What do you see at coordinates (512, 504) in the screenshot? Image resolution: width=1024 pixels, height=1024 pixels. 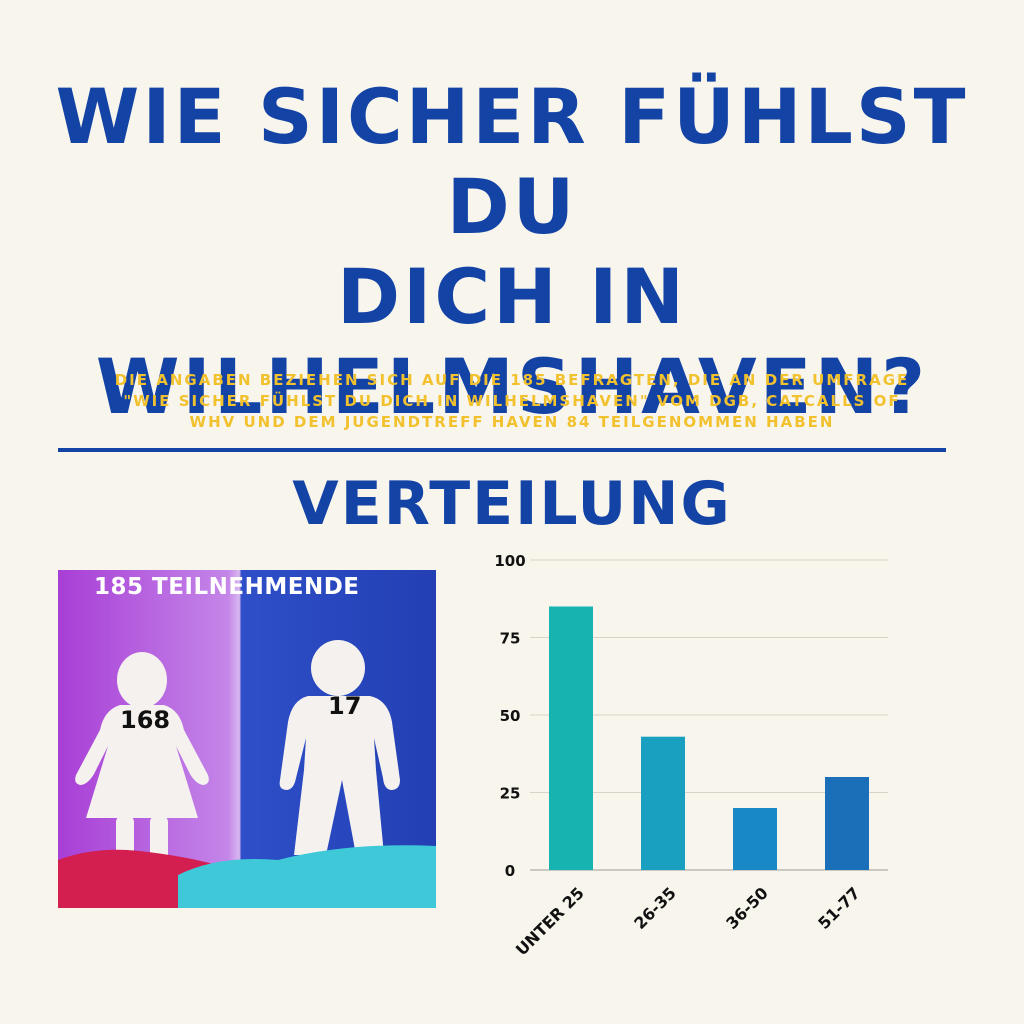 I see `section-title: VERTEILUNG` at bounding box center [512, 504].